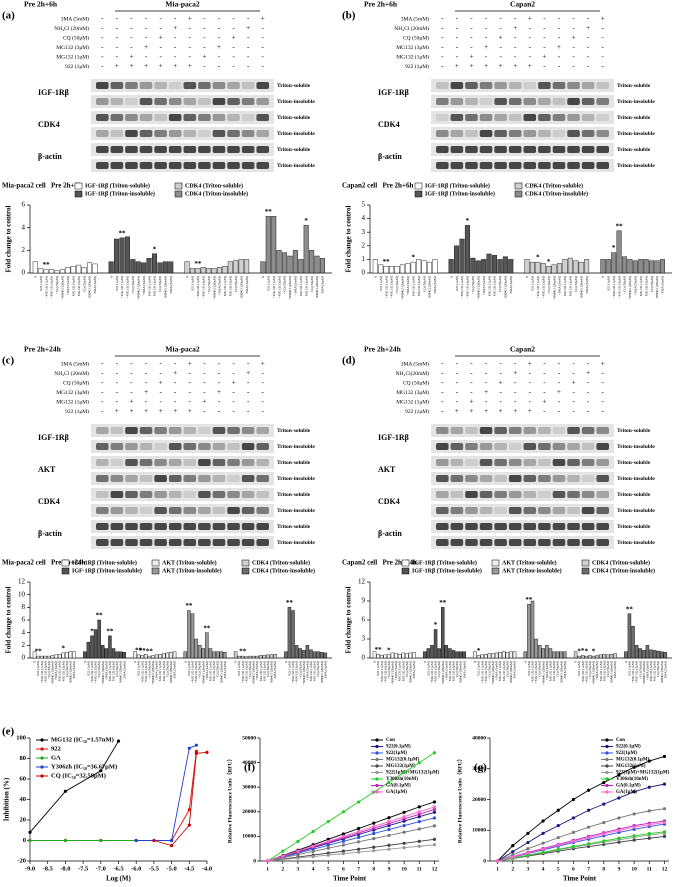 The image size is (677, 887). Describe the element at coordinates (637, 672) in the screenshot. I see `category-label: +MG132 (3μM)` at that location.